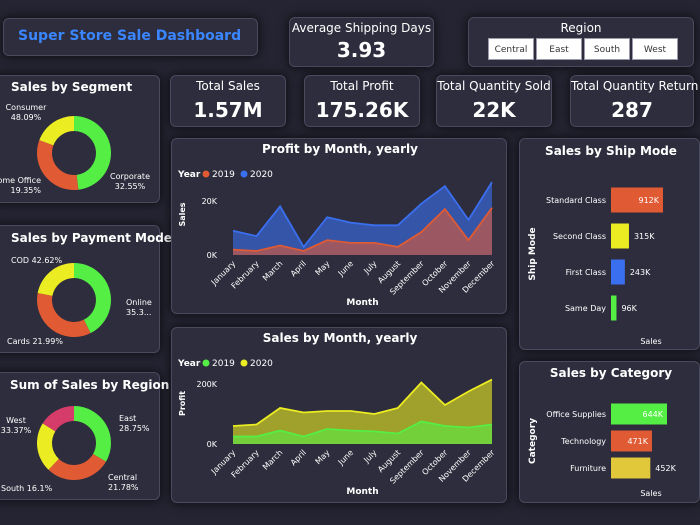 The height and width of the screenshot is (525, 700). I want to click on kpi-total-quantity-sold: Total Quantity Sold 22K, so click(494, 101).